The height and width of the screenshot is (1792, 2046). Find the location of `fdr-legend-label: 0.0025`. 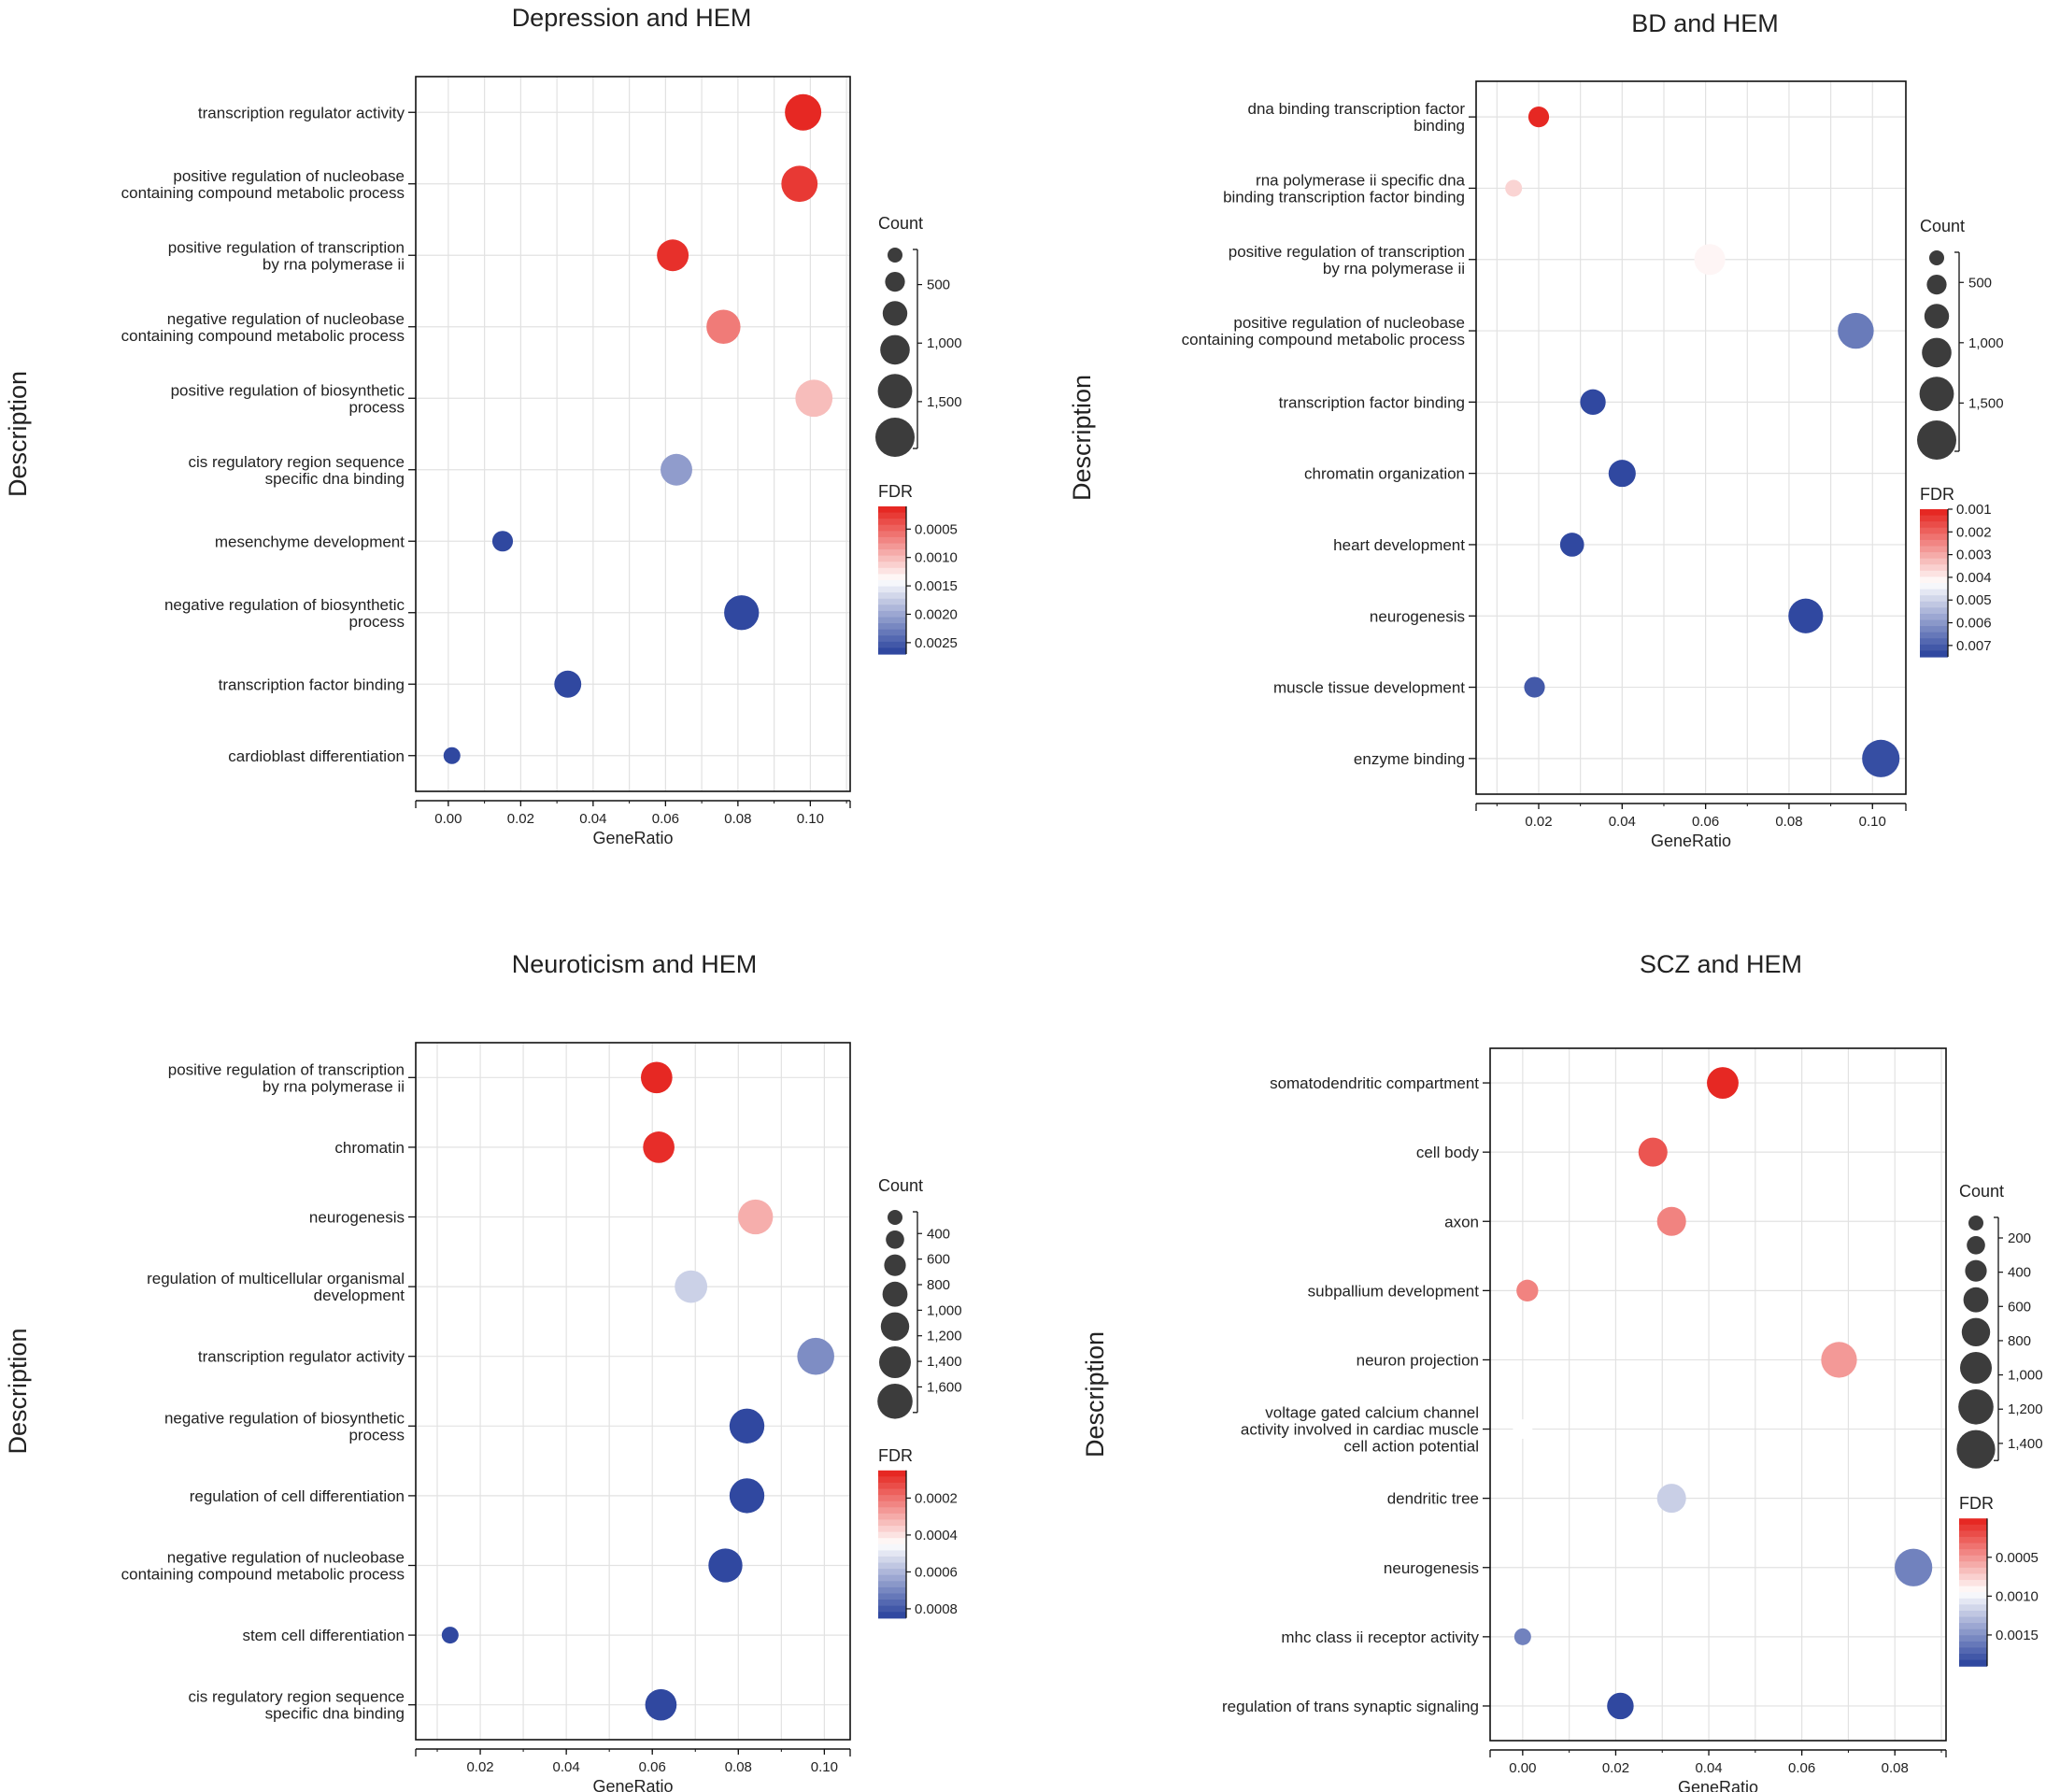

fdr-legend-label: 0.0025 is located at coordinates (936, 643).